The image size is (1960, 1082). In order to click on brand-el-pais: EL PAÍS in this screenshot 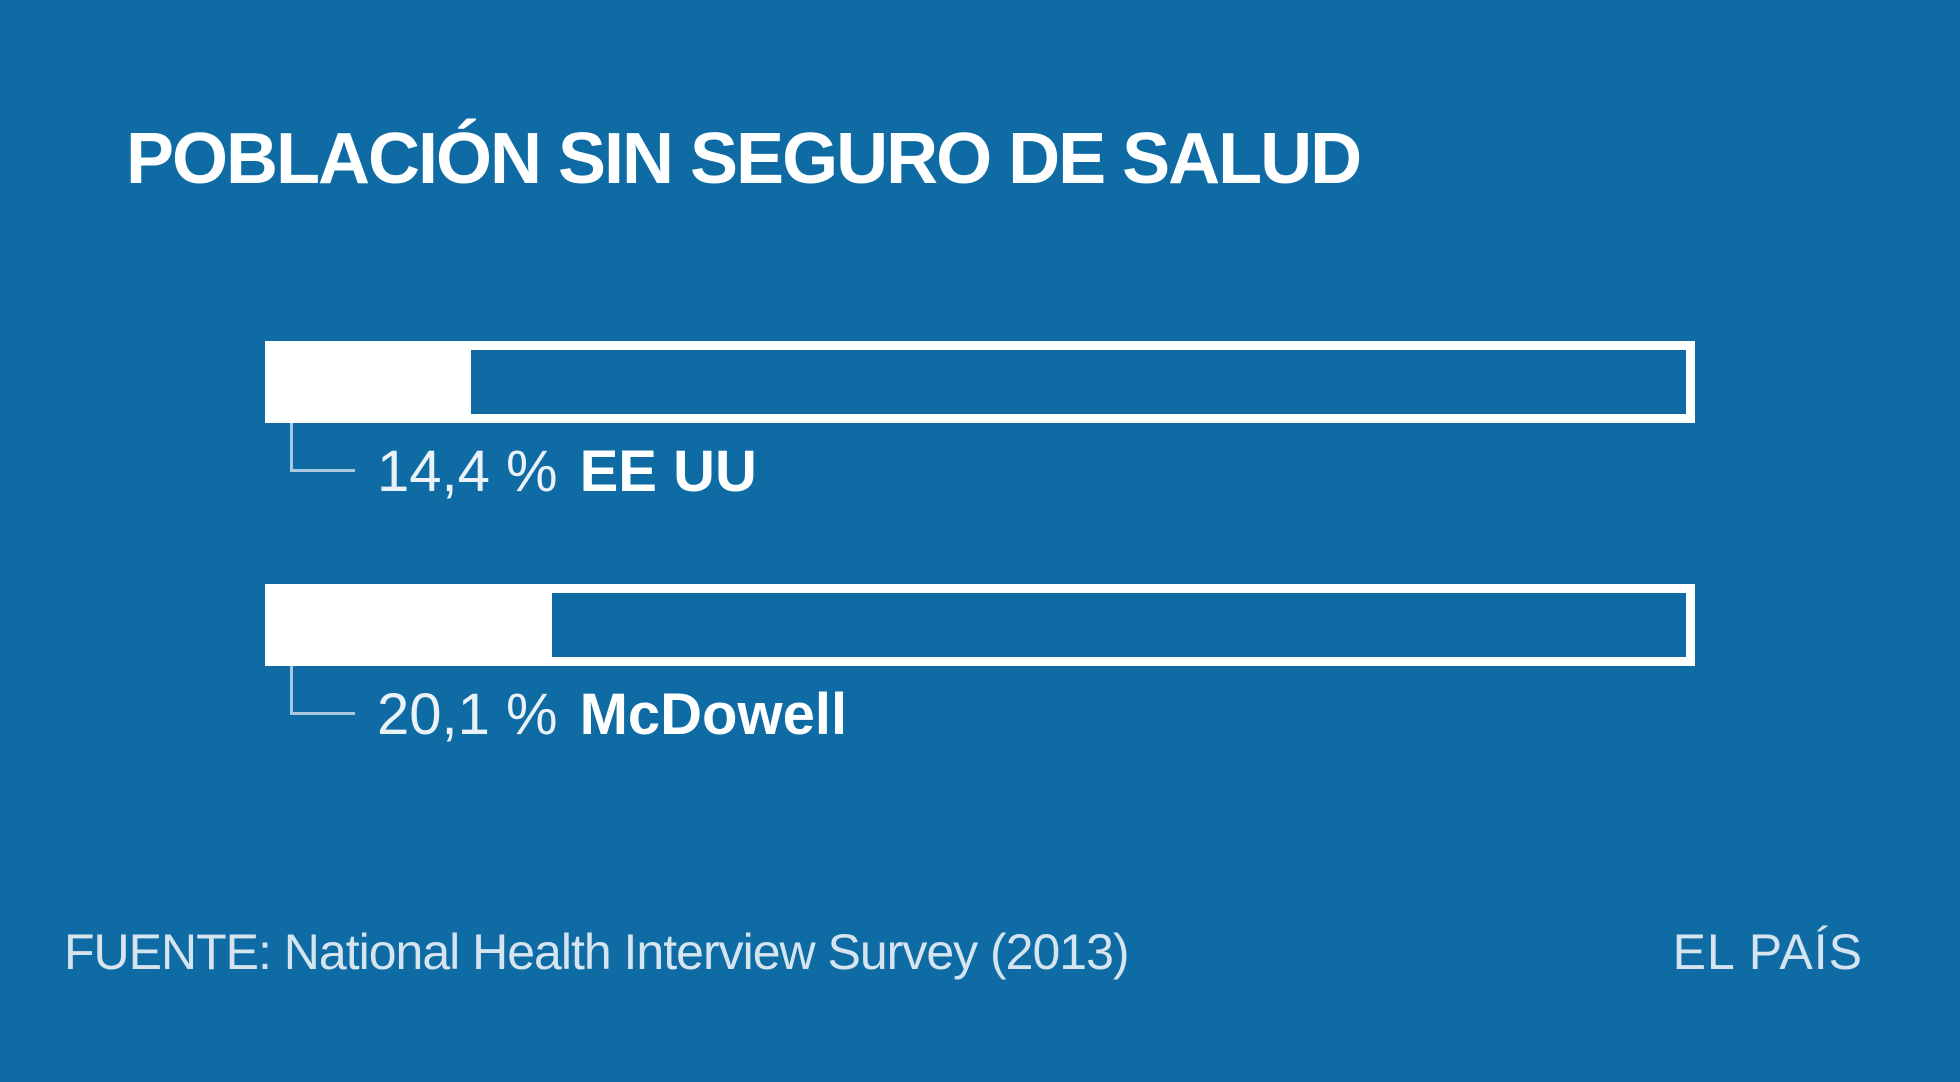, I will do `click(1767, 952)`.